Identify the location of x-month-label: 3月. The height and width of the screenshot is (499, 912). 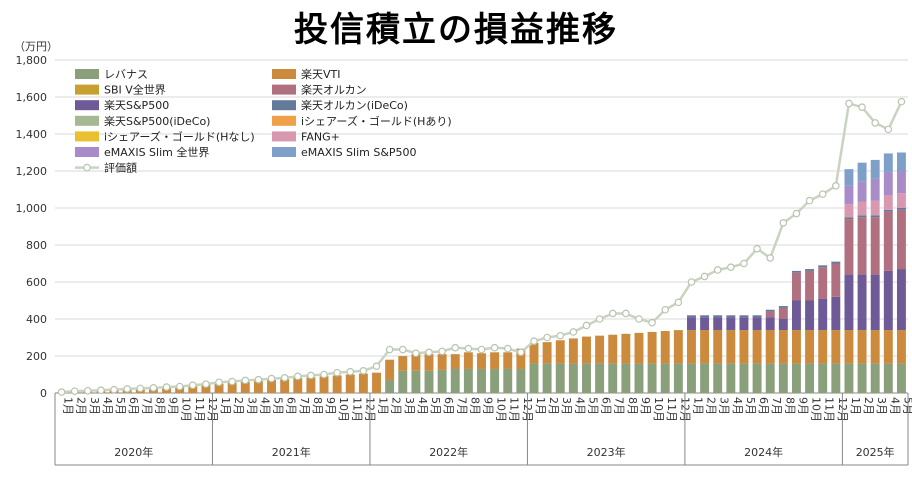
(724, 406).